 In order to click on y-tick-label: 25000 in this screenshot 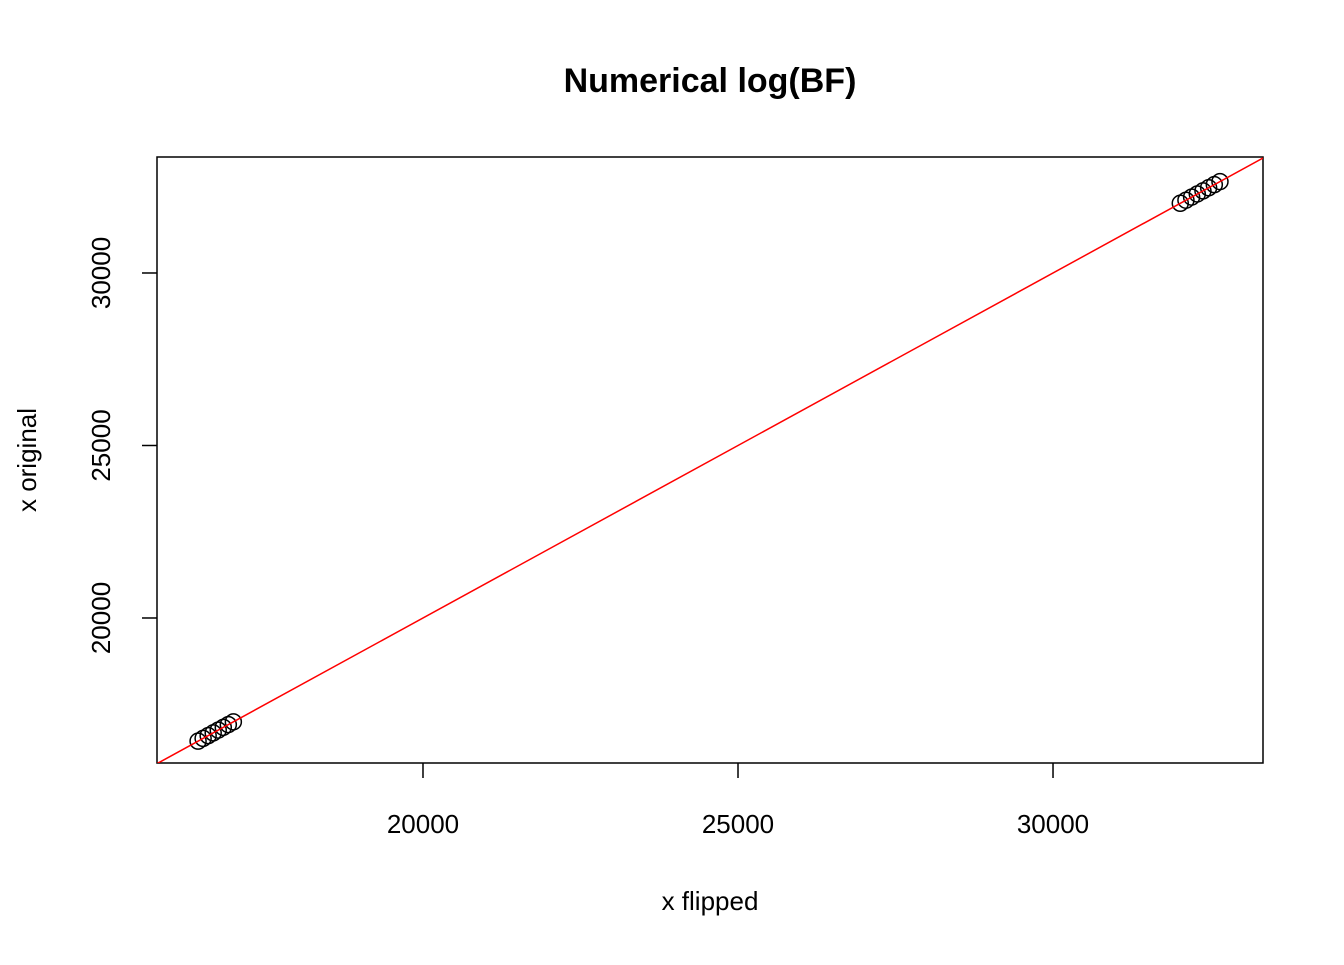, I will do `click(101, 445)`.